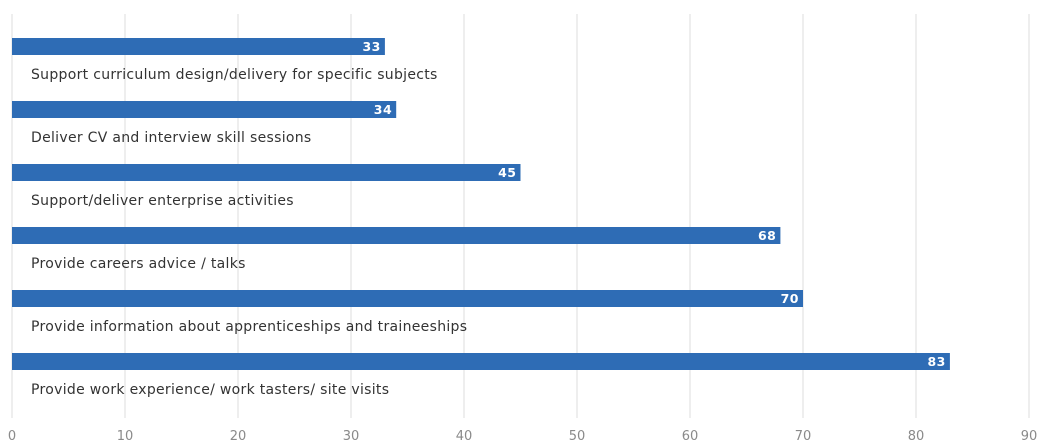 The width and height of the screenshot is (1041, 443). What do you see at coordinates (803, 436) in the screenshot?
I see `x-tick-label-70: 70` at bounding box center [803, 436].